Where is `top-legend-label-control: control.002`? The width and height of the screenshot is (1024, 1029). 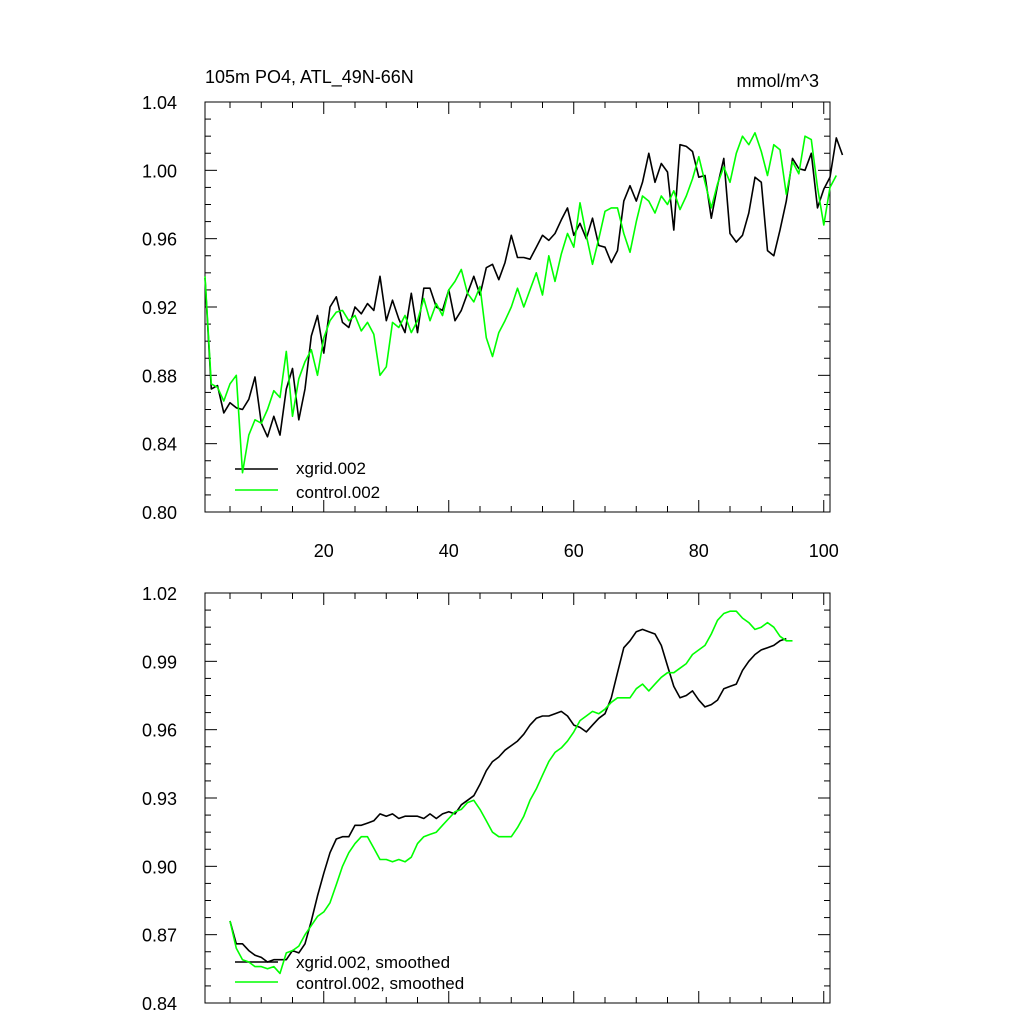 top-legend-label-control: control.002 is located at coordinates (338, 492).